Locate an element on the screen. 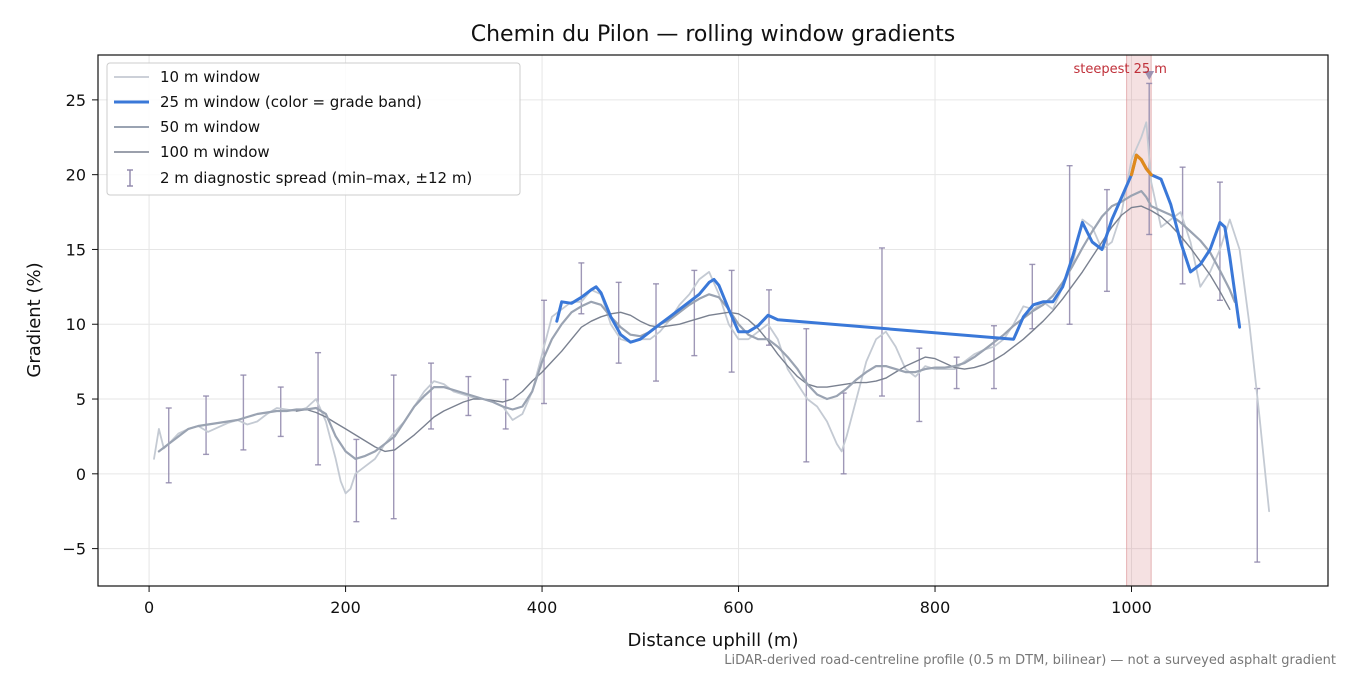 The image size is (1350, 675). legend-label-spread: 2 m diagnostic spread (min–max, ±12 m) is located at coordinates (316, 178).